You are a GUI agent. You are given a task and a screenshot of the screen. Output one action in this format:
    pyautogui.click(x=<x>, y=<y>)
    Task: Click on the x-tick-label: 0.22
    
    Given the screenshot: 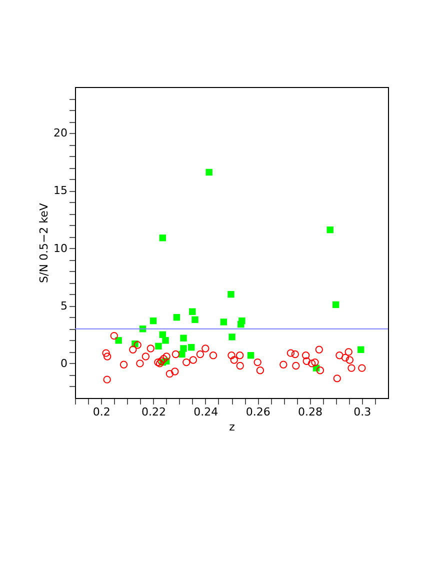 What is the action you would take?
    pyautogui.click(x=154, y=412)
    